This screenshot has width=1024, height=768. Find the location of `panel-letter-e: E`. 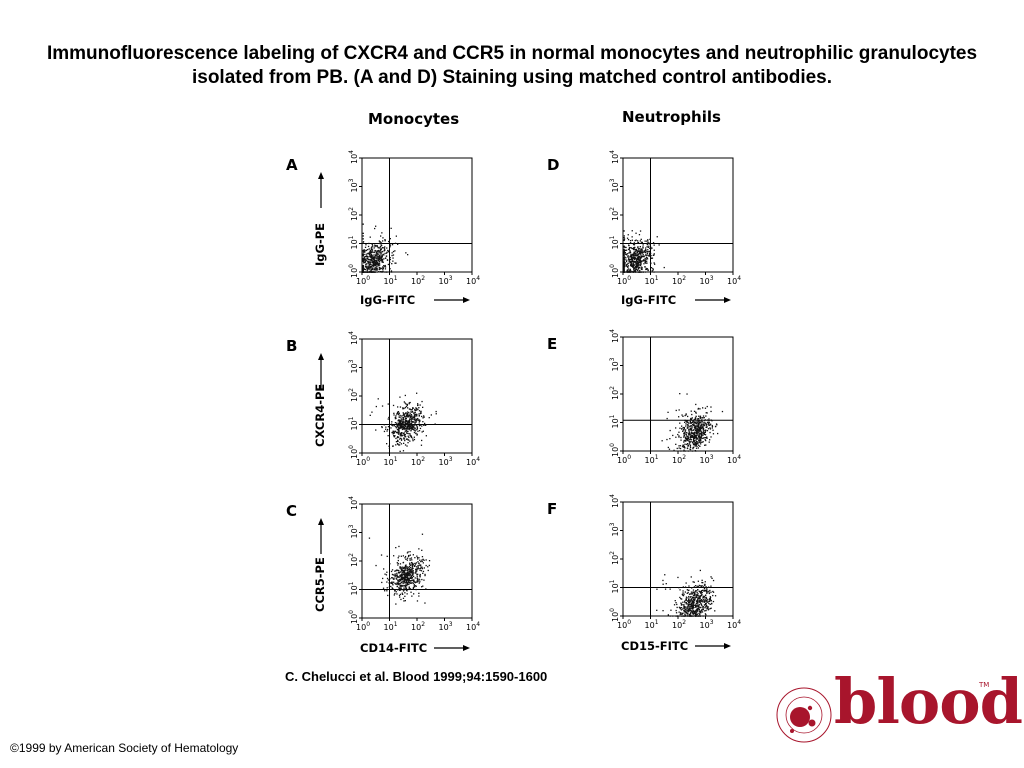

panel-letter-e: E is located at coordinates (552, 344).